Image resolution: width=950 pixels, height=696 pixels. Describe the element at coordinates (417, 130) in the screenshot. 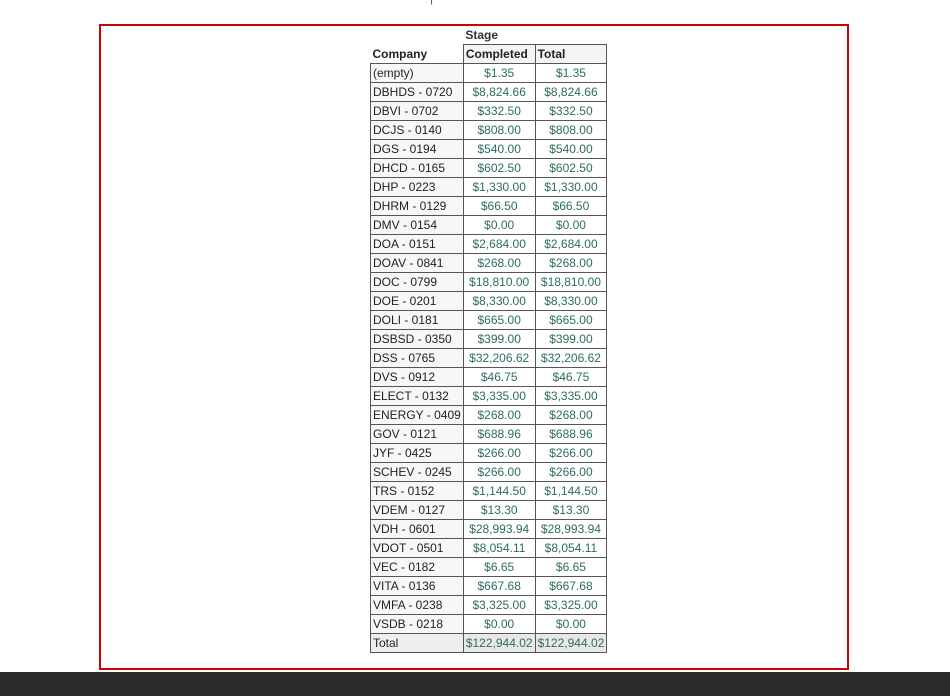

I see `company-cell: DCJS - 0140` at that location.